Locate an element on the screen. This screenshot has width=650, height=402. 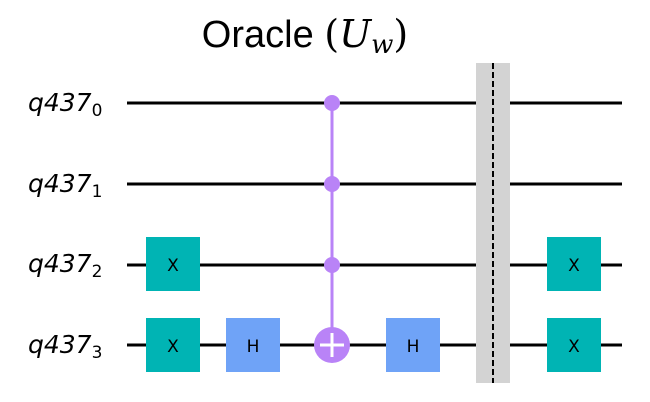
qubit-label-0: q4370 is located at coordinates (65, 104).